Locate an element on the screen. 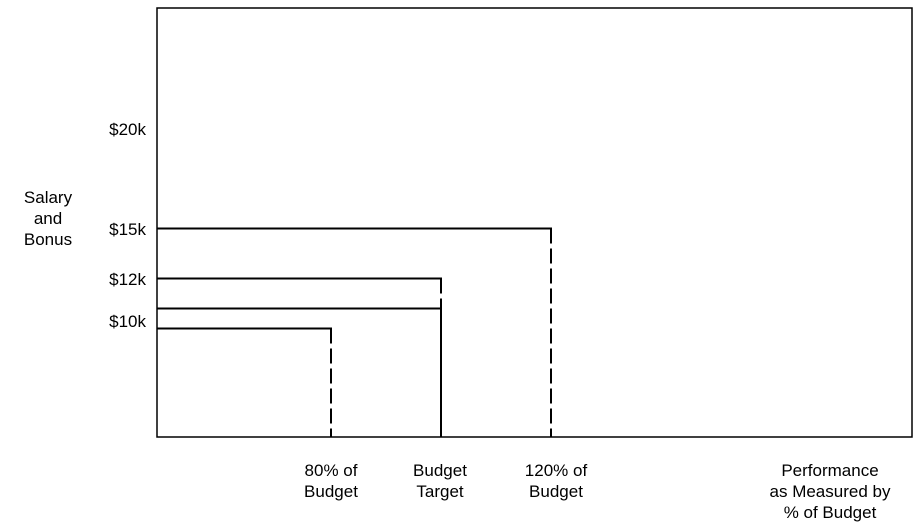 Image resolution: width=922 pixels, height=529 pixels. x-axis-title: Performance as Measured by % of Budget is located at coordinates (830, 491).